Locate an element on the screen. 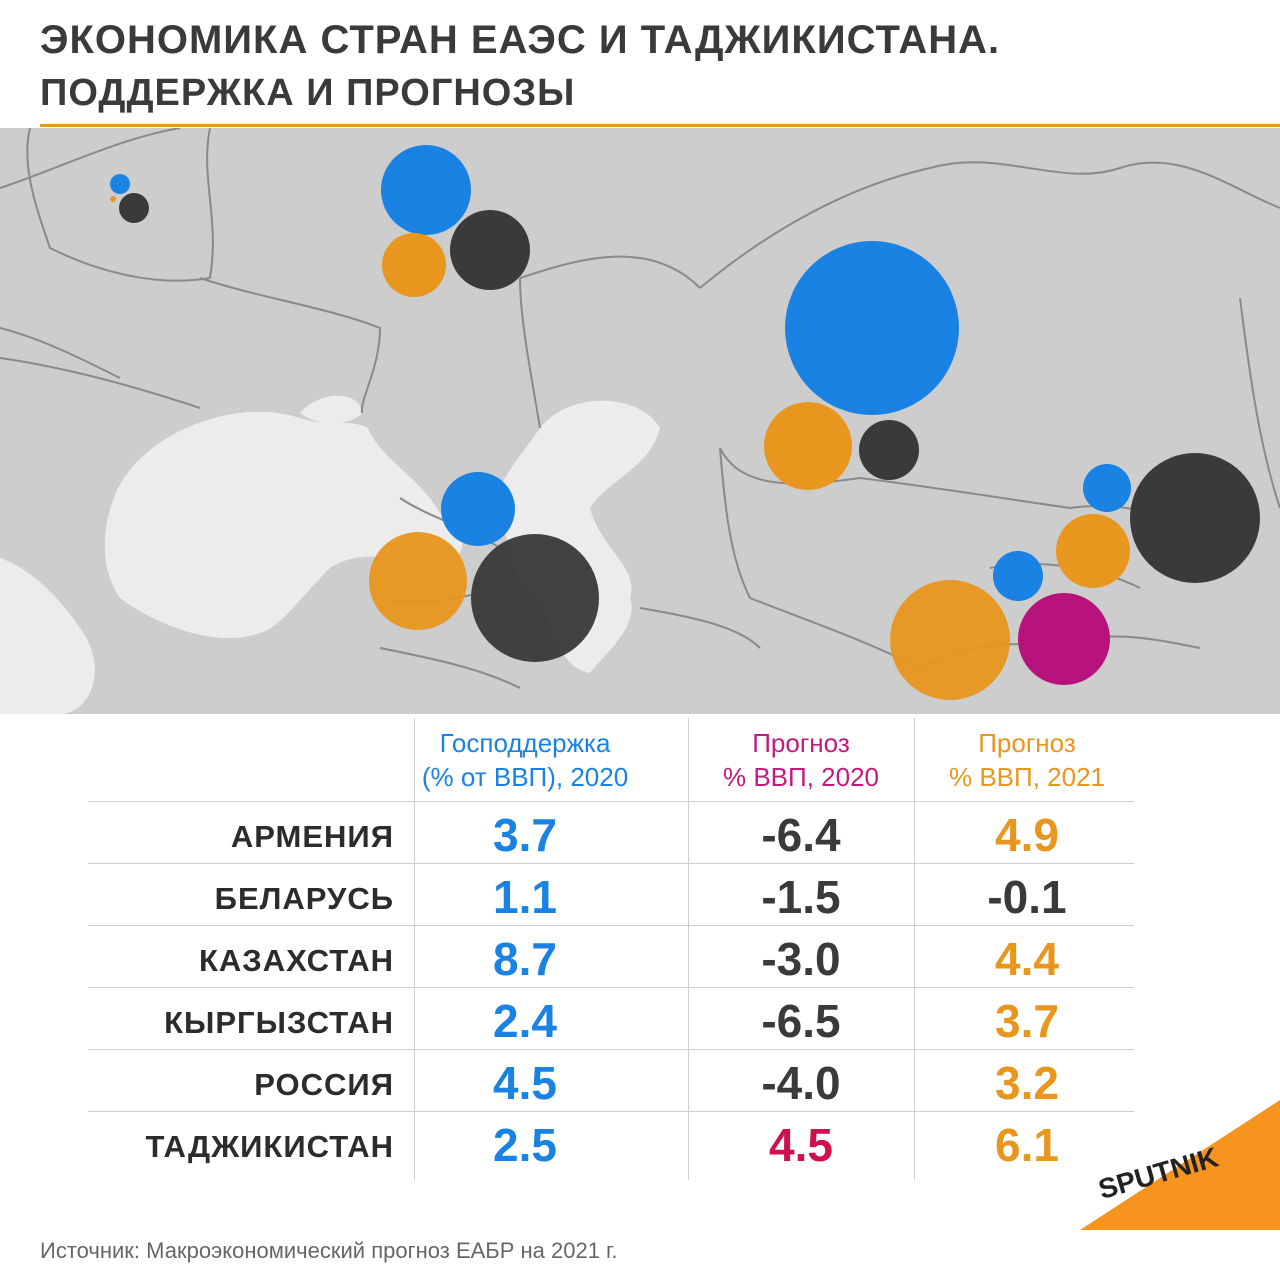 This screenshot has width=1280, height=1280. bubble-russia-support is located at coordinates (426, 190).